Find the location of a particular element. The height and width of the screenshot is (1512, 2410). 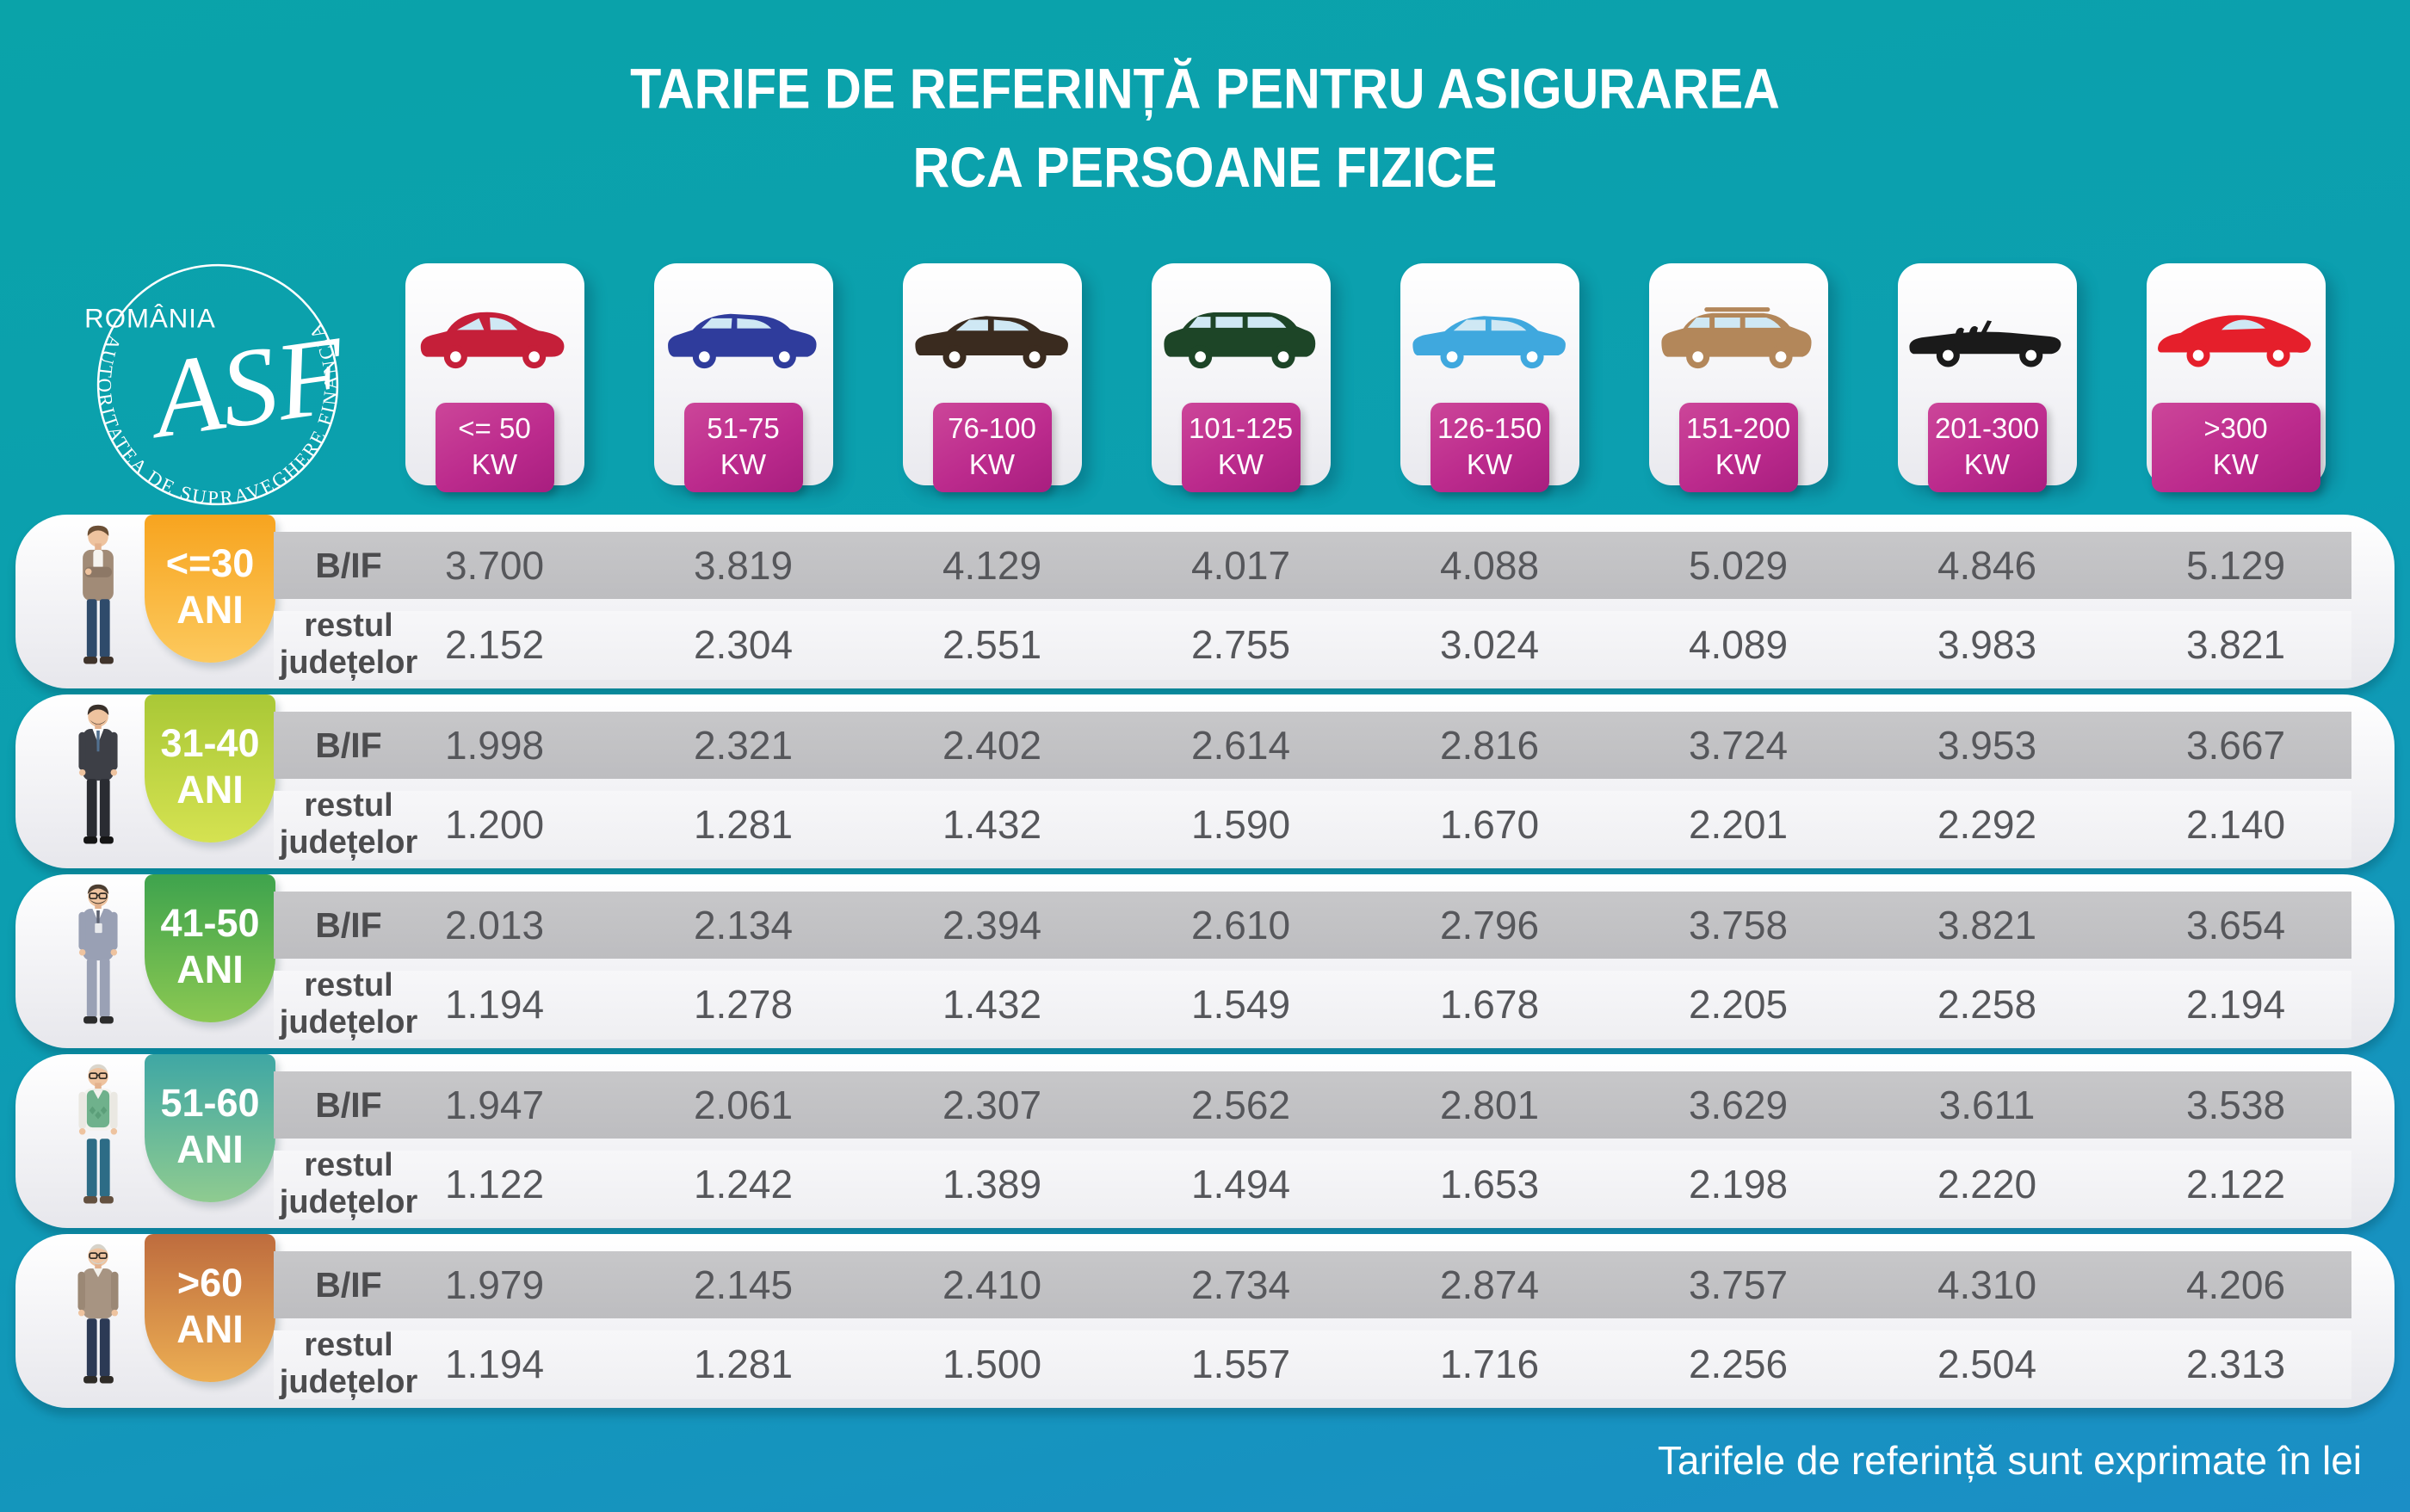

tariff-value: 2.816 is located at coordinates (1490, 745).